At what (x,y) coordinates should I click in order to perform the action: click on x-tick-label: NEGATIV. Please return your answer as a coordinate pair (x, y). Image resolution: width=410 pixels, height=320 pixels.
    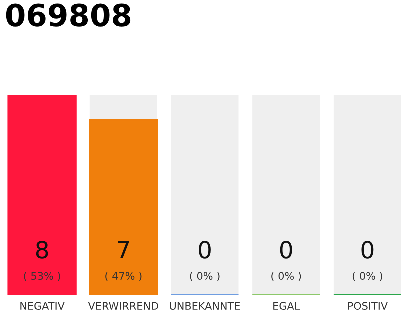
    Looking at the image, I should click on (42, 306).